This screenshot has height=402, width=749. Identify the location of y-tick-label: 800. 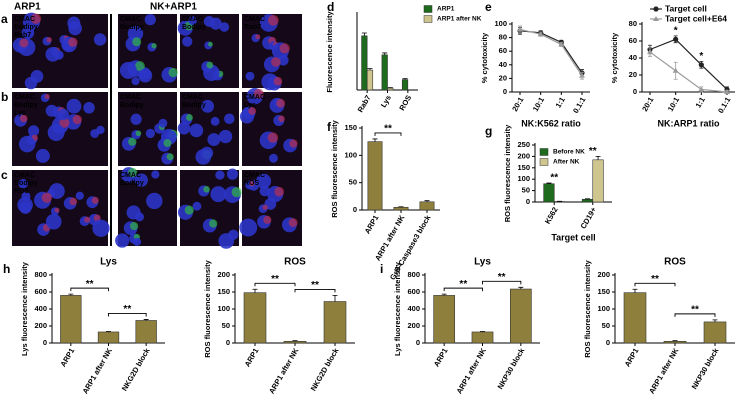
(413, 274).